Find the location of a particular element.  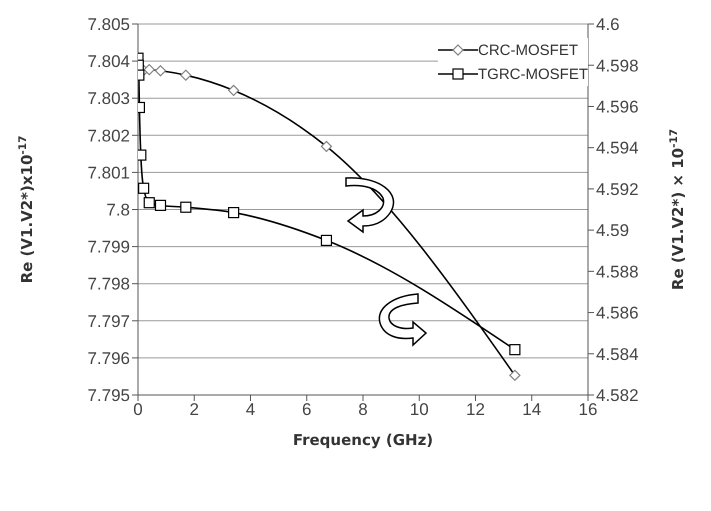

x-tick-label: 10 is located at coordinates (419, 410).